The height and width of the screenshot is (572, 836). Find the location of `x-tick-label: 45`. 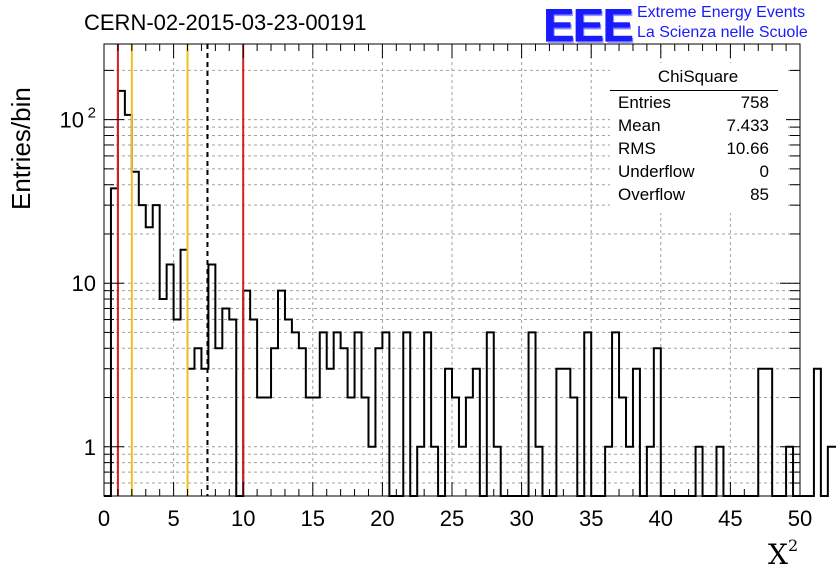

x-tick-label: 45 is located at coordinates (730, 518).